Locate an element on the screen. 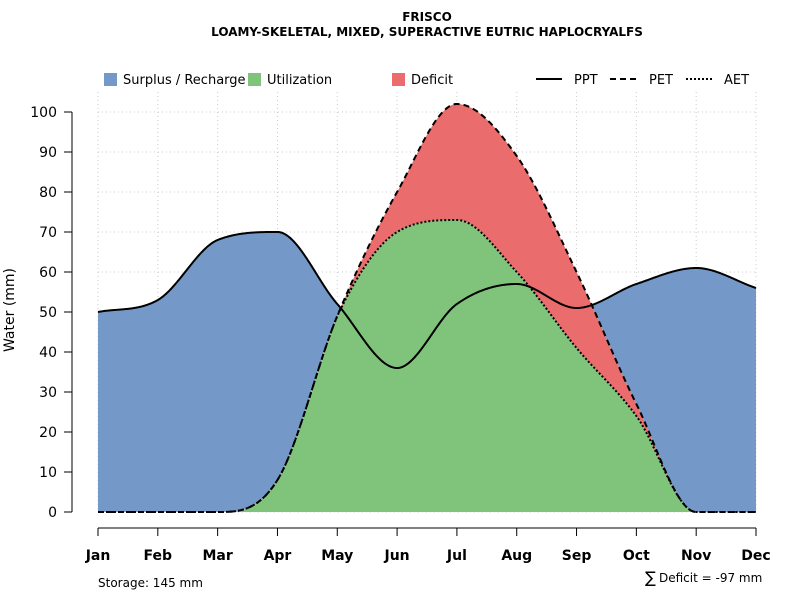  y-tick-label: 80 is located at coordinates (48, 193).